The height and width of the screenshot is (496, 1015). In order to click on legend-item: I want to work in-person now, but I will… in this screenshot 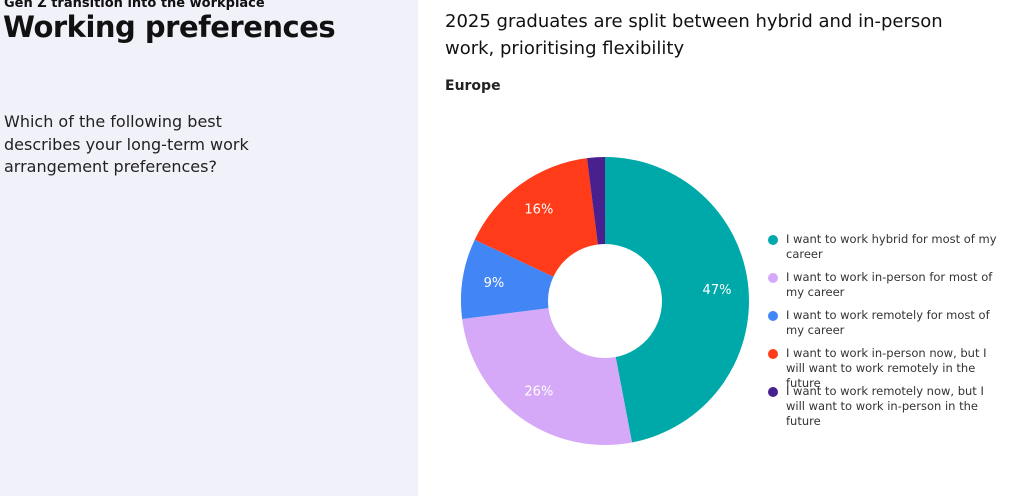, I will do `click(885, 368)`.